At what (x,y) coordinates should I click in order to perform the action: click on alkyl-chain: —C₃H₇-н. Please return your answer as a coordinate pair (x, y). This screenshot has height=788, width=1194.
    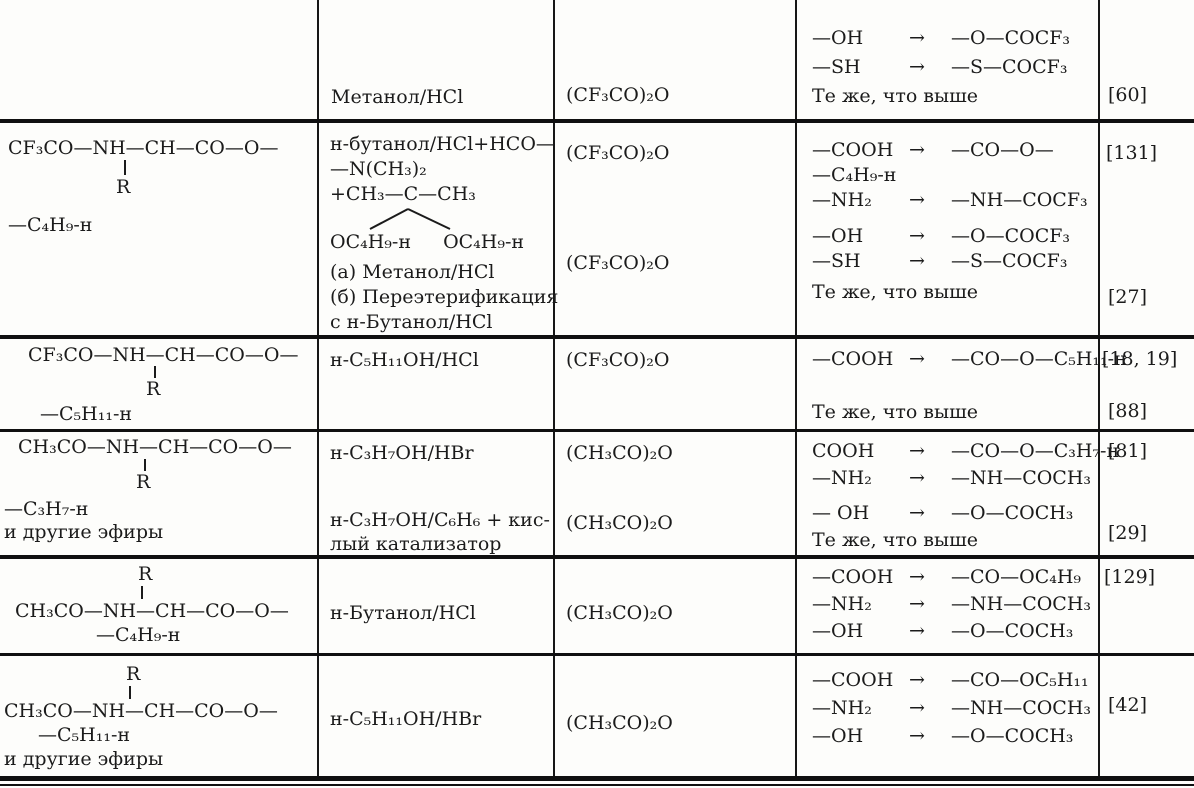
    Looking at the image, I should click on (46, 509).